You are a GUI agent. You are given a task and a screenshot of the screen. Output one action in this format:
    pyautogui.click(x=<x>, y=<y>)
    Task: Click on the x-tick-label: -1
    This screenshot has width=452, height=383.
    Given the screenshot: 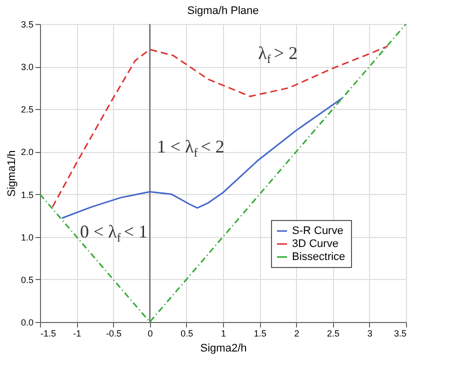 What is the action you would take?
    pyautogui.click(x=77, y=333)
    